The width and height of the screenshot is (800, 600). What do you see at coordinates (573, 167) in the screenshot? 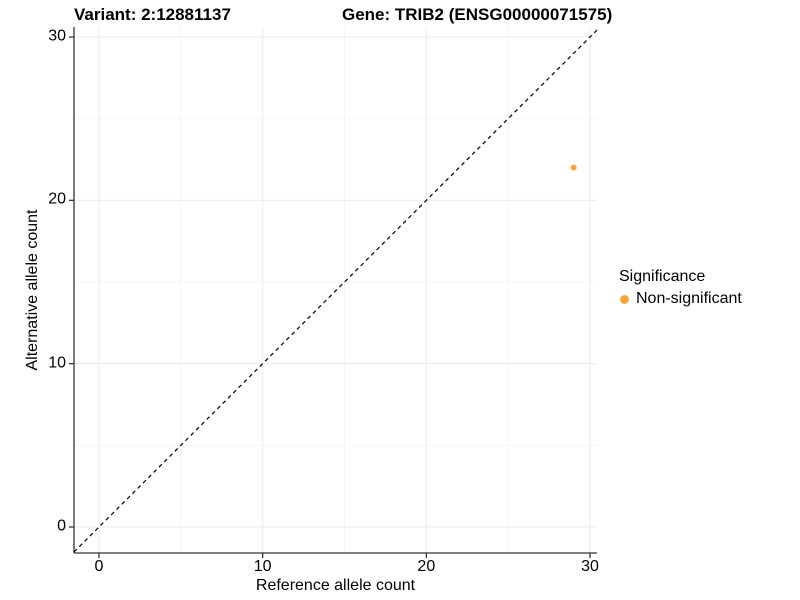
I see `data-point` at bounding box center [573, 167].